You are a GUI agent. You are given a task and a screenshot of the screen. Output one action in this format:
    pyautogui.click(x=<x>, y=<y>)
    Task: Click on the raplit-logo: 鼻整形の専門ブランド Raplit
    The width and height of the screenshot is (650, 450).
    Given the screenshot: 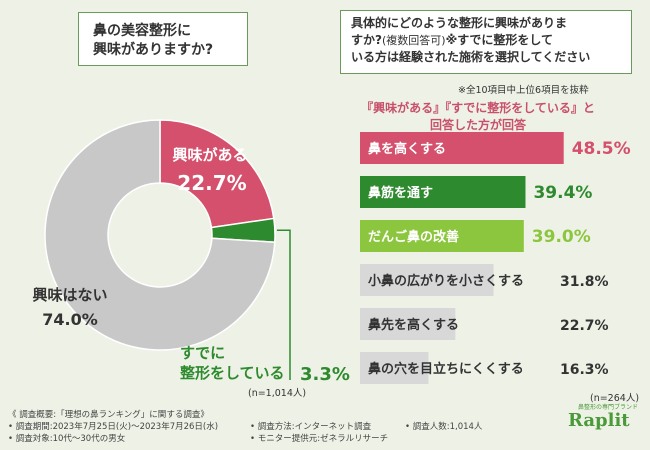 What is the action you would take?
    pyautogui.click(x=603, y=417)
    